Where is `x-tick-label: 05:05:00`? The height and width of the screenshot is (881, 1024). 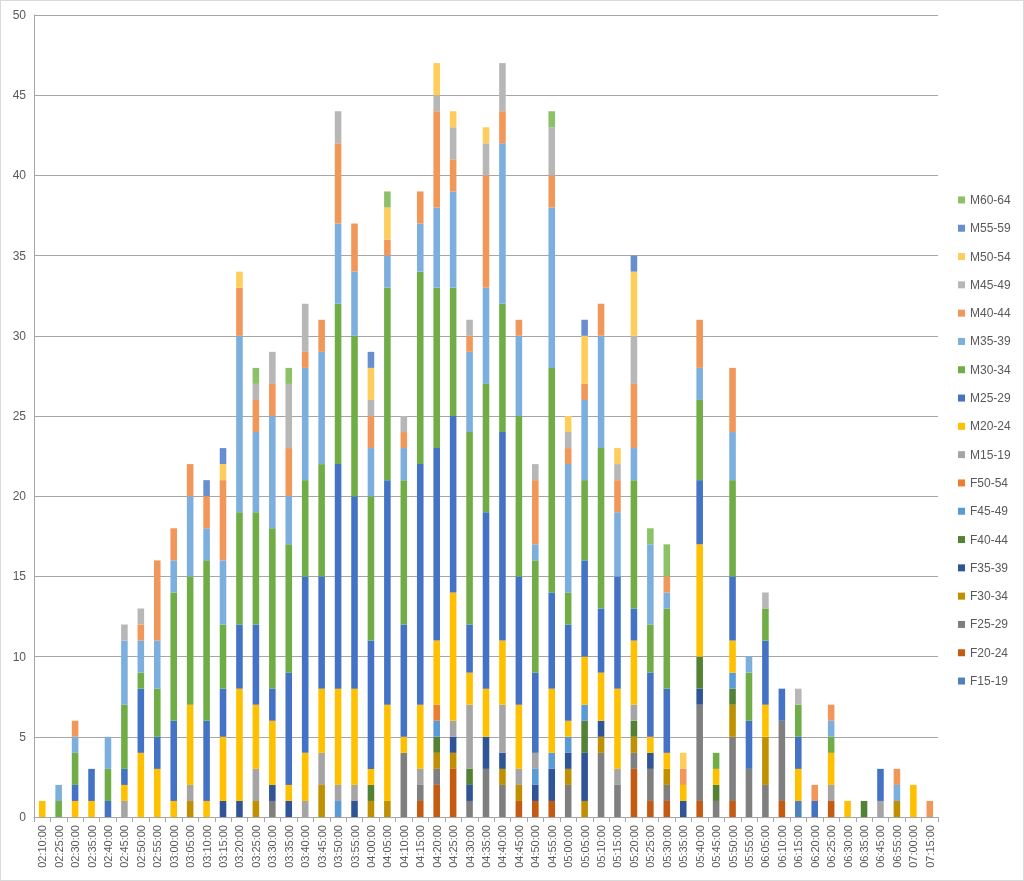
x-tick-label: 05:05:00 is located at coordinates (584, 846).